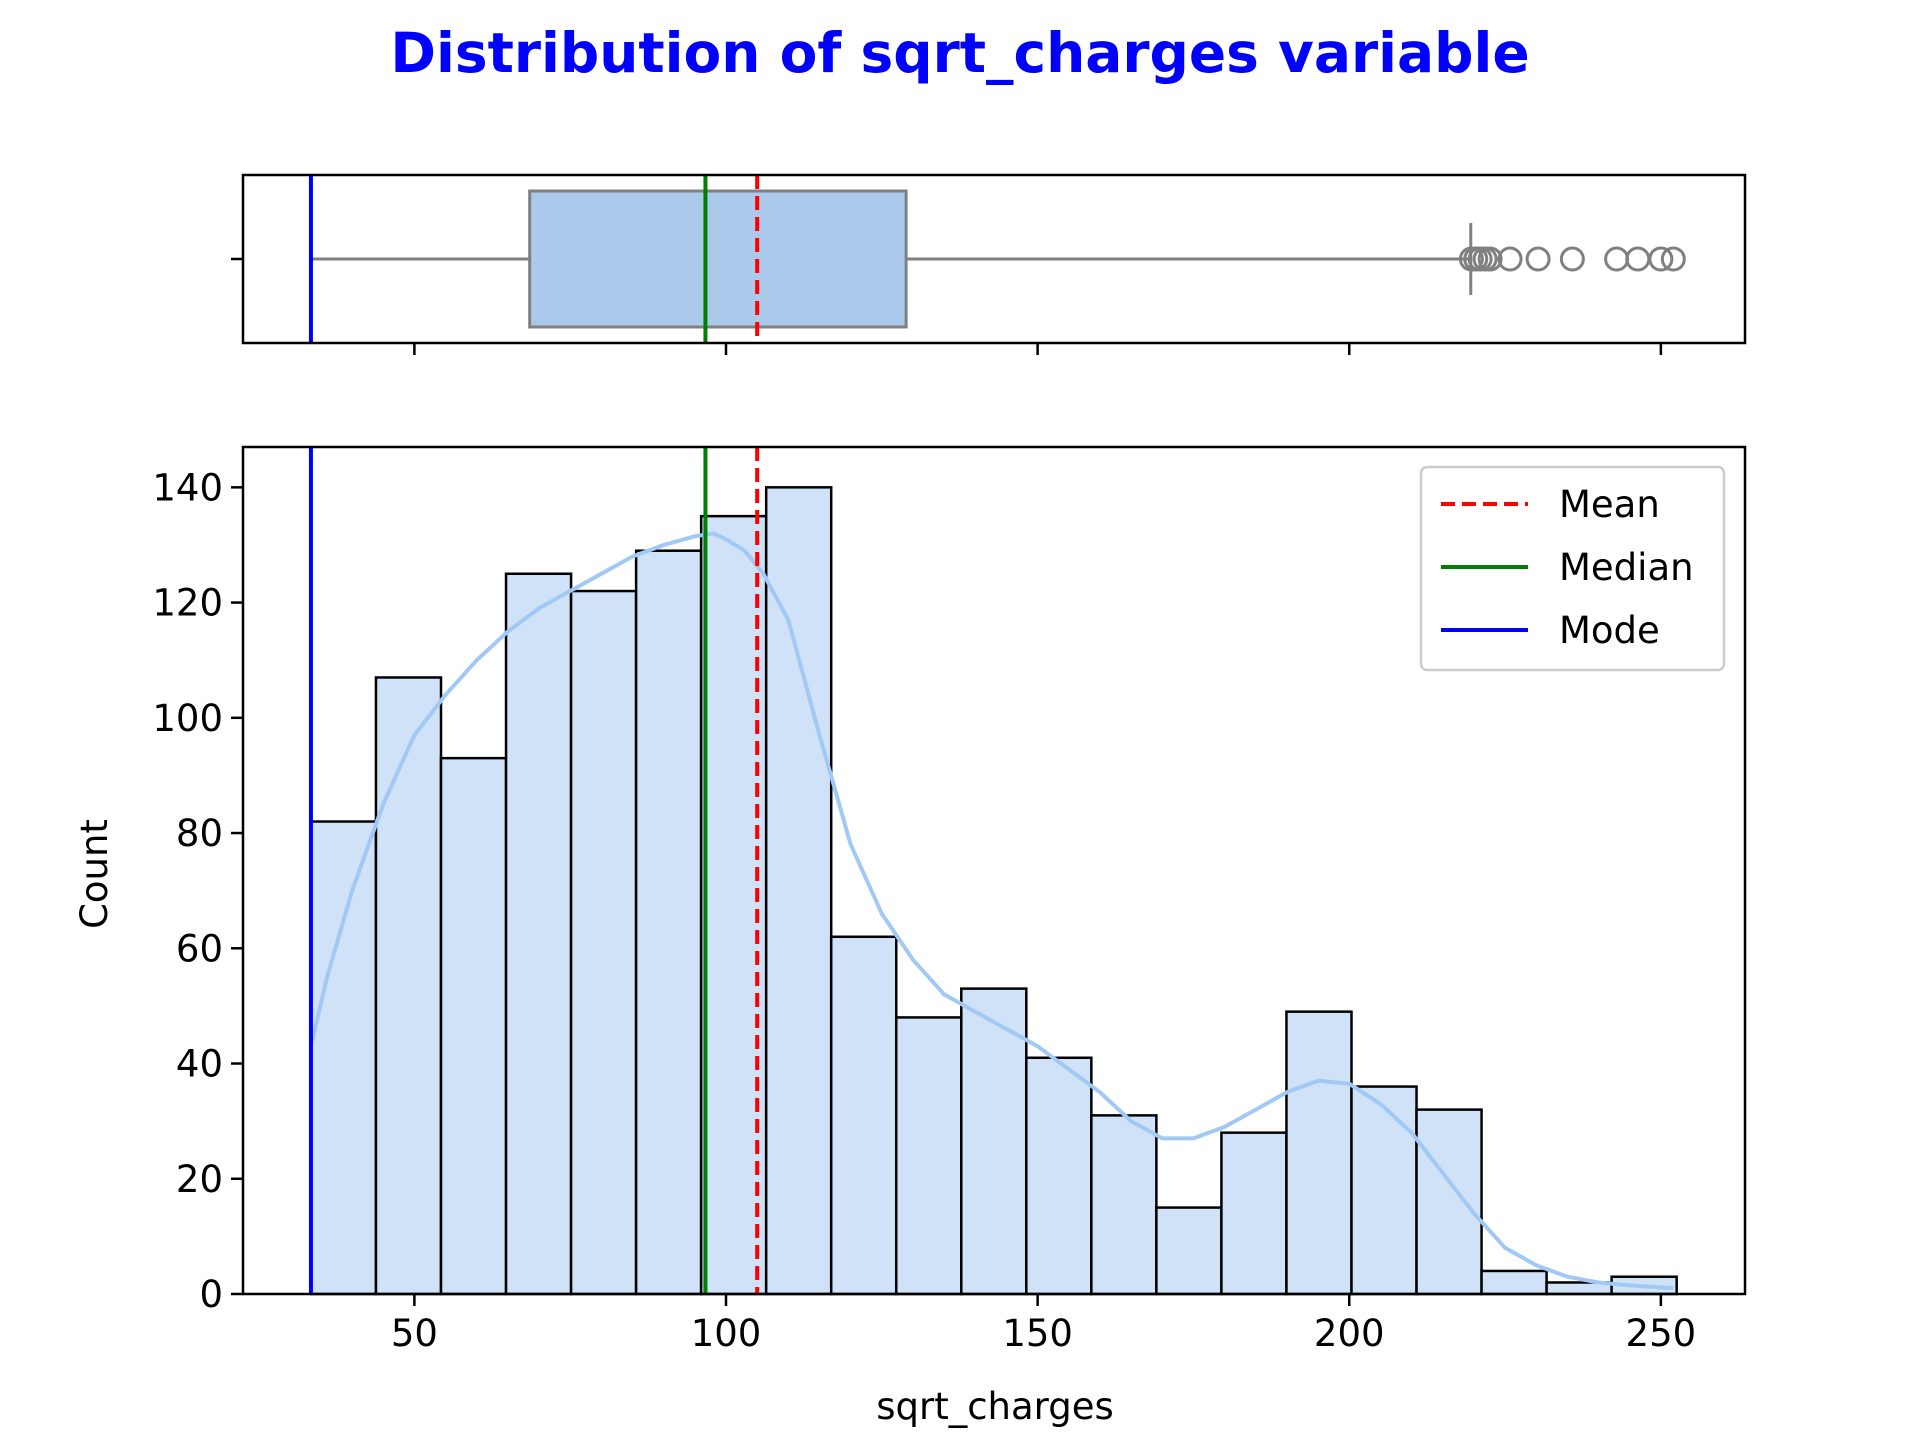 The height and width of the screenshot is (1440, 1920). I want to click on legend-frame, so click(1572, 568).